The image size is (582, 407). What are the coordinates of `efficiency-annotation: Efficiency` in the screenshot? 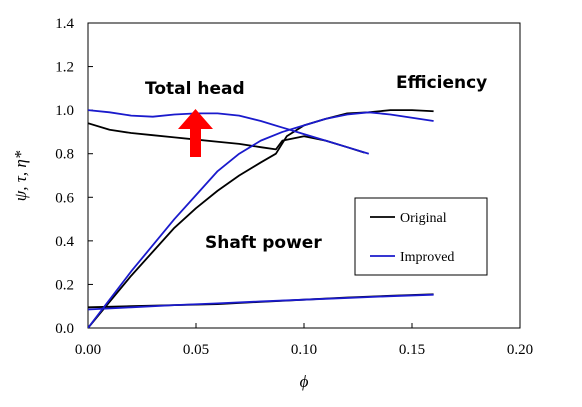 It's located at (441, 83).